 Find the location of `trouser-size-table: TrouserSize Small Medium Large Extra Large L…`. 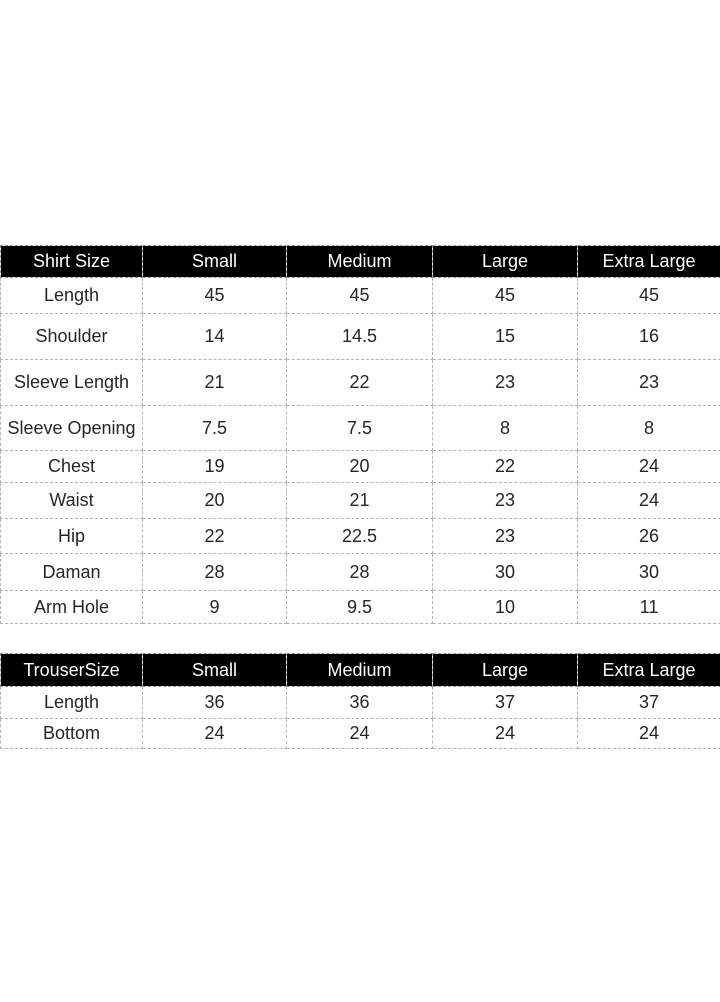

trouser-size-table: TrouserSize Small Medium Large Extra Large L… is located at coordinates (360, 701).